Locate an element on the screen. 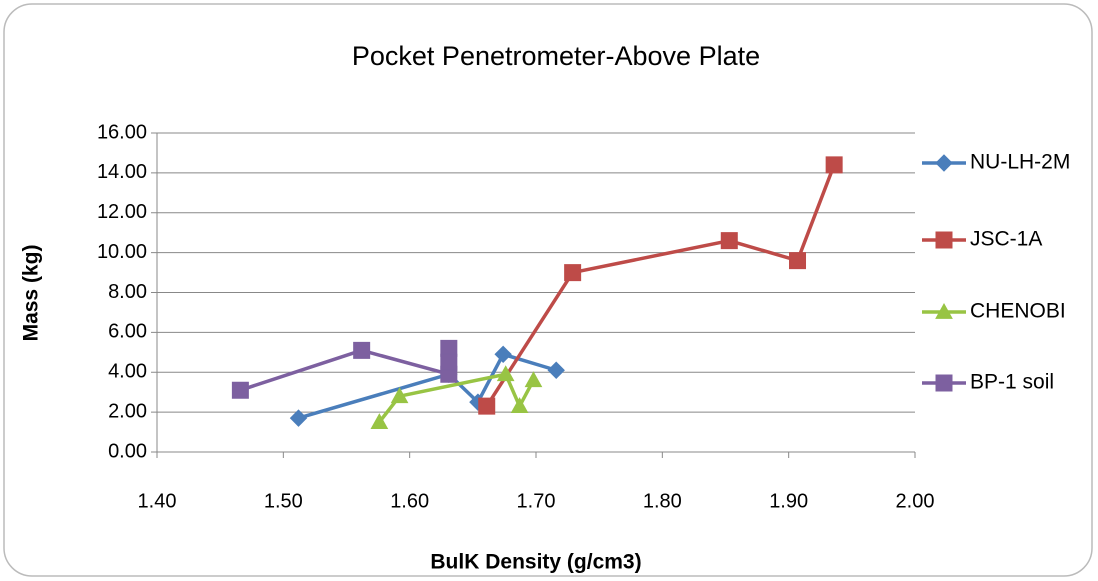  x-tick-label: 1.90 is located at coordinates (788, 501).